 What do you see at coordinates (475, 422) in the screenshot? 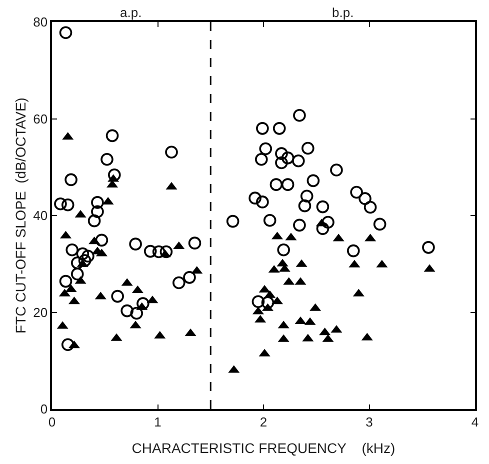
I see `x-tick-label: 4` at bounding box center [475, 422].